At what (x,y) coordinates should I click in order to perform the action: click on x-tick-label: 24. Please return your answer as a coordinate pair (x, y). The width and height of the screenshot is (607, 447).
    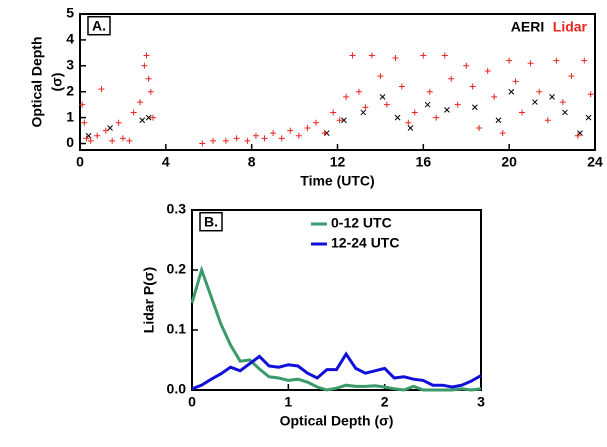
    Looking at the image, I should click on (595, 162).